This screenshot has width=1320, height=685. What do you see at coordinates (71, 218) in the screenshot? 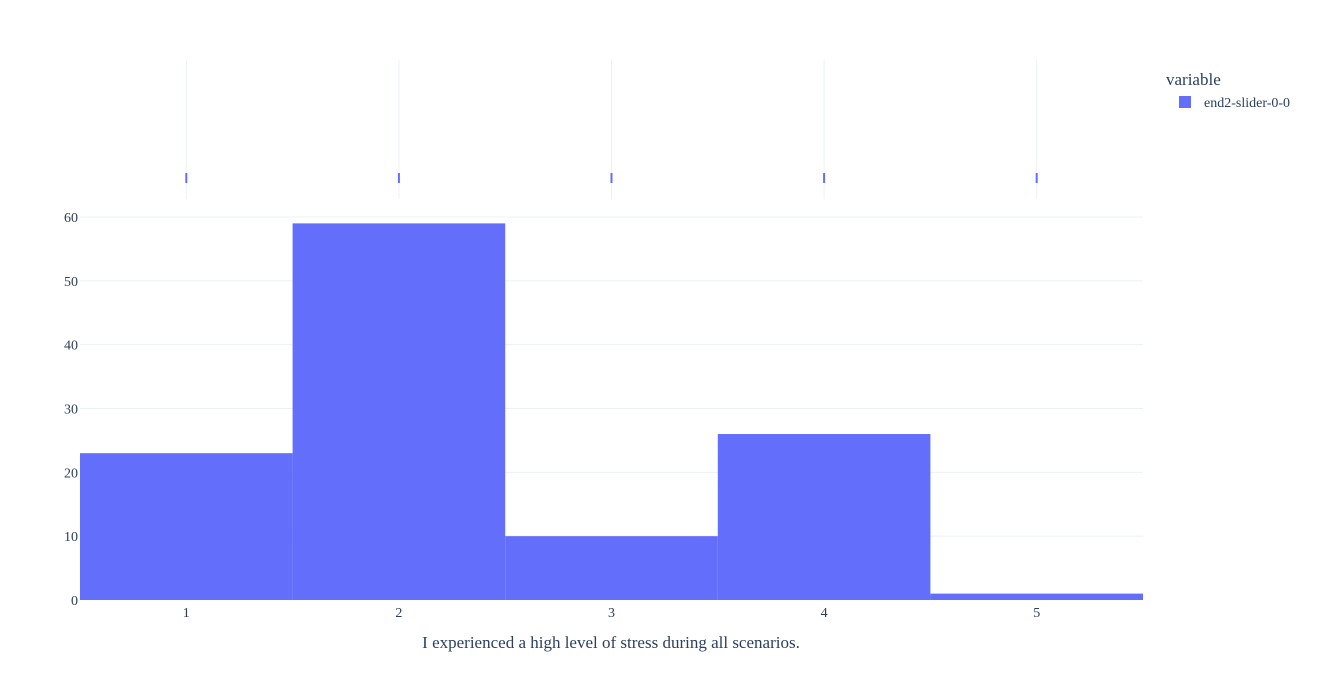
I see `y-tick-label: 60` at bounding box center [71, 218].